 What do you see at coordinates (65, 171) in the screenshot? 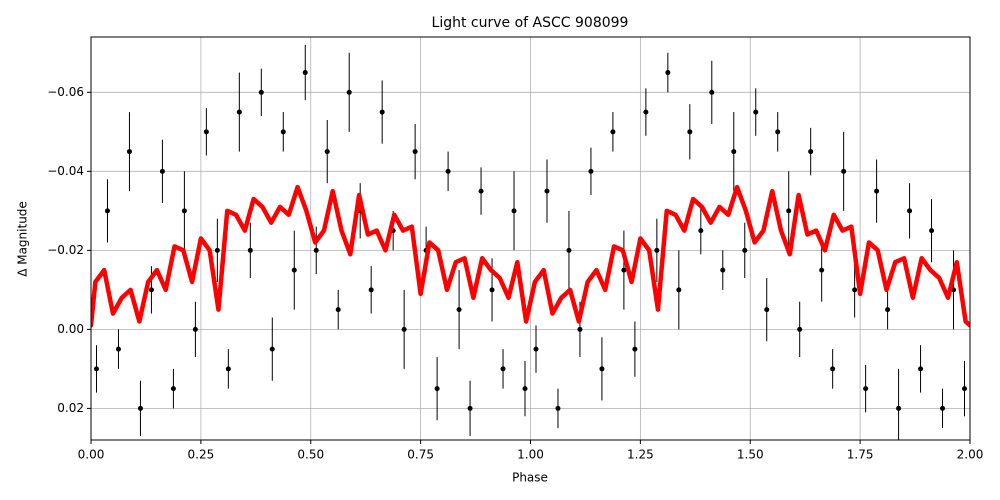
I see `y-tick-label: −0.04` at bounding box center [65, 171].